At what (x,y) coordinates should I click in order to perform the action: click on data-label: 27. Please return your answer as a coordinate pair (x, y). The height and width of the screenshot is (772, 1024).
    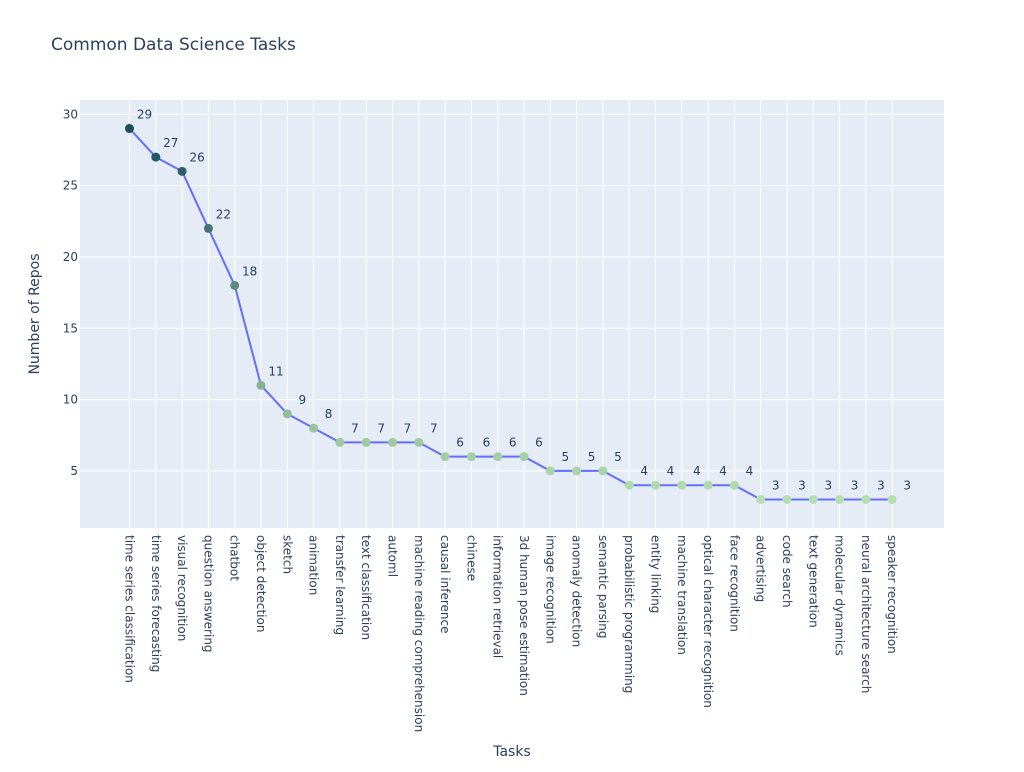
    Looking at the image, I should click on (170, 143).